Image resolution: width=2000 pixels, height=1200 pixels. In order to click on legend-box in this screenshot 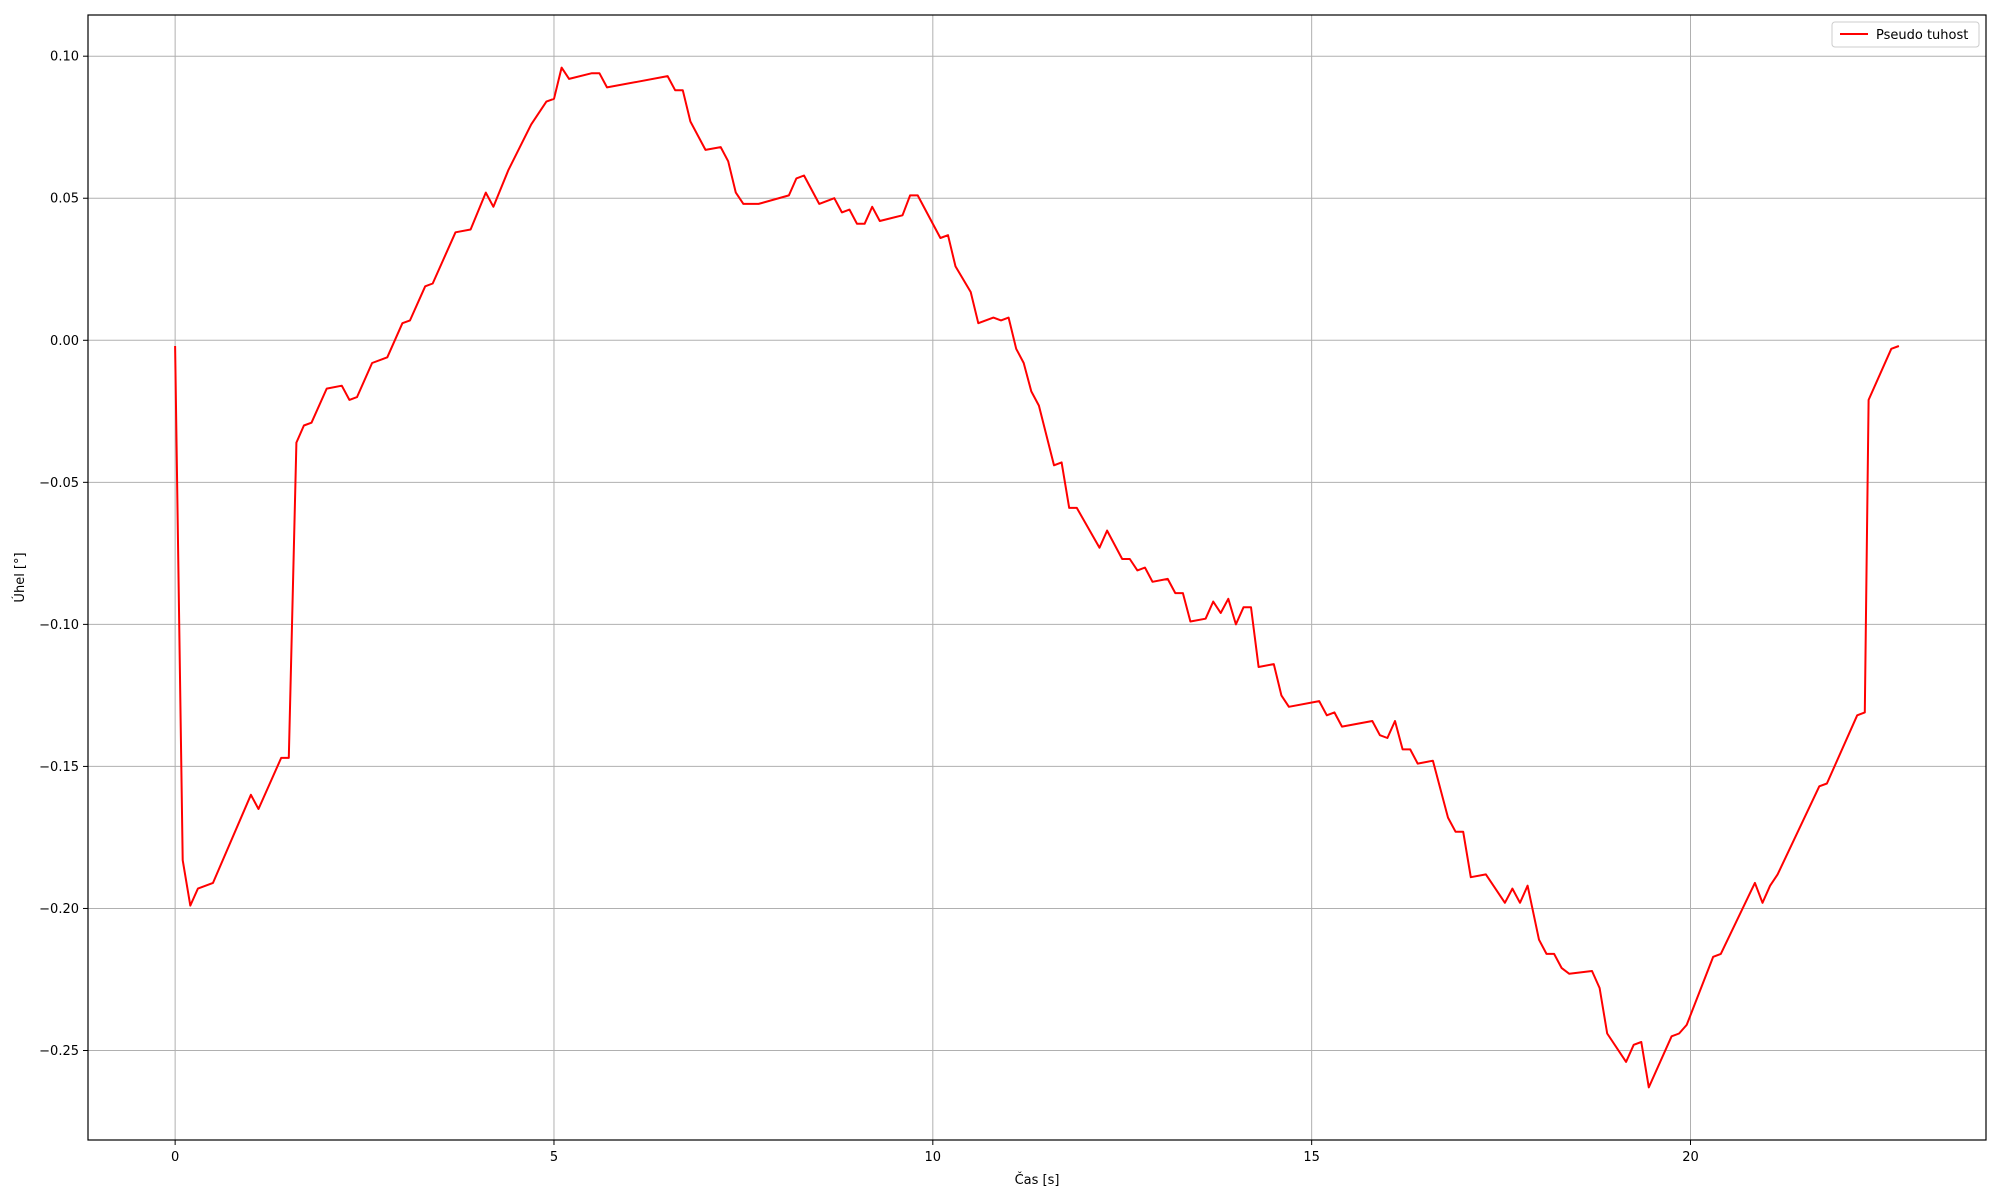, I will do `click(1905, 34)`.